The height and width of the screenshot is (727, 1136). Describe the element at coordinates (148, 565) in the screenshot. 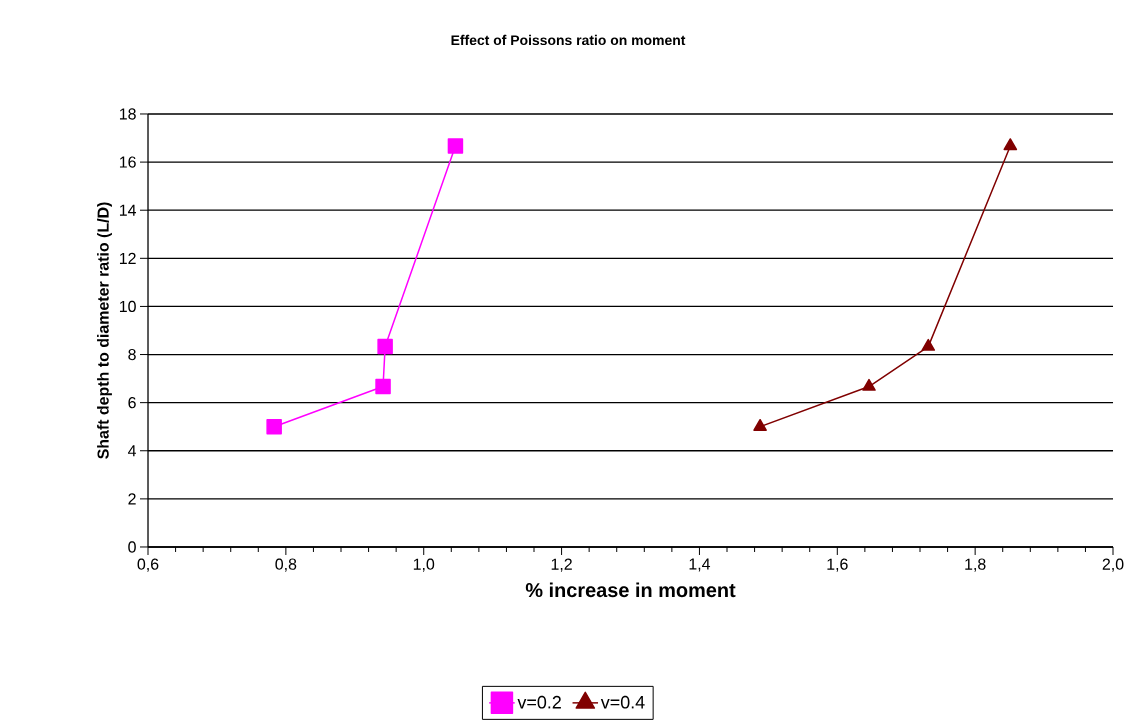

I see `x-tick-label: 0,6` at that location.